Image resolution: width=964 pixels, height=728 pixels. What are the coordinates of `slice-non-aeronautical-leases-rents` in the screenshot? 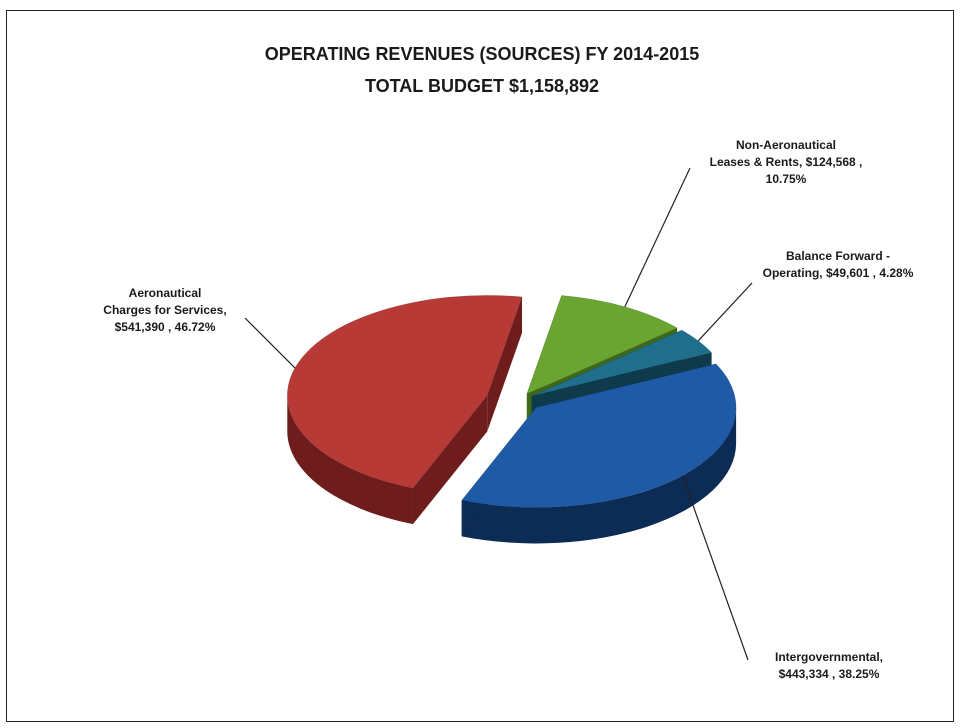 It's located at (602, 345).